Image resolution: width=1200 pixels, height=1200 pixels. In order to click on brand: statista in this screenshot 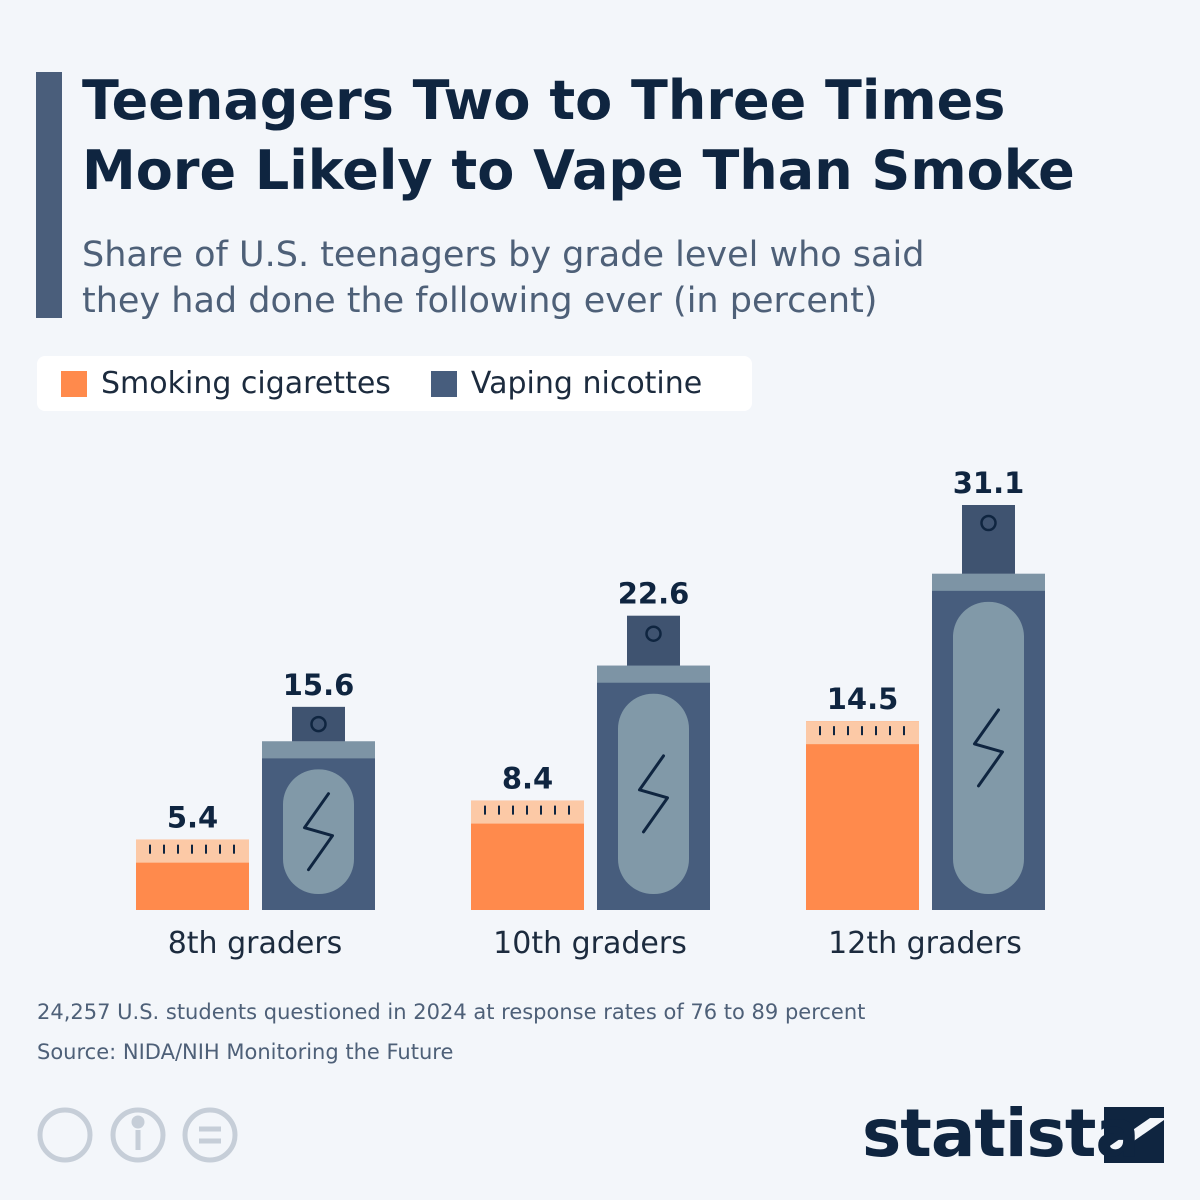, I will do `click(1001, 1133)`.